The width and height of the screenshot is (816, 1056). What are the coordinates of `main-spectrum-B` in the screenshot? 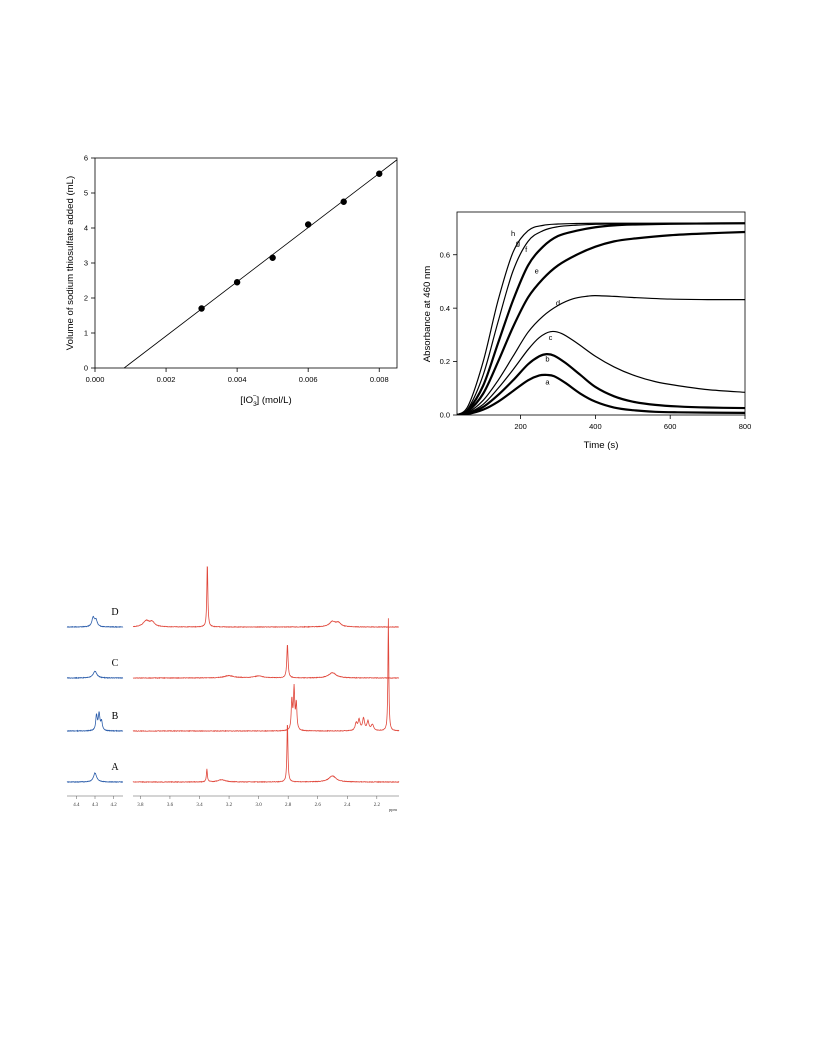 It's located at (266, 675).